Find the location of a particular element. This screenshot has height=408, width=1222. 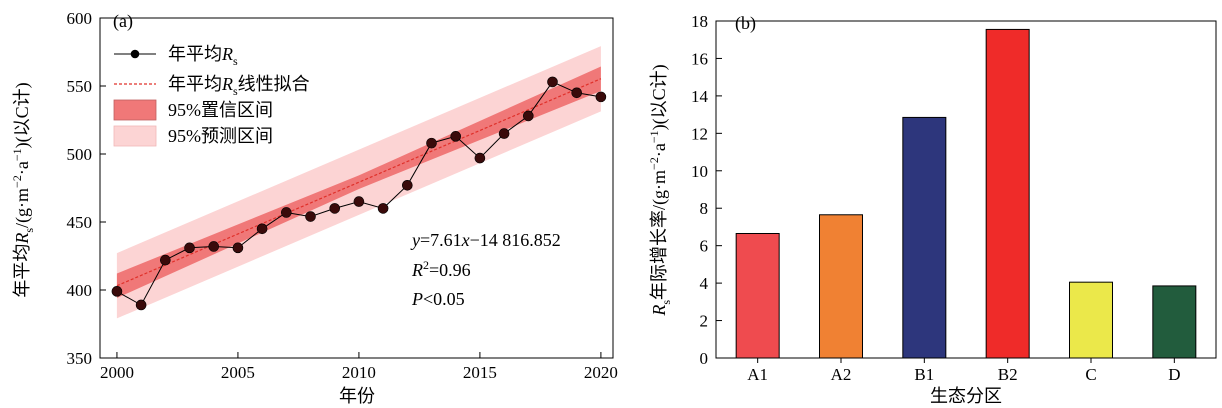

y-tick-label: 14 is located at coordinates (700, 96).